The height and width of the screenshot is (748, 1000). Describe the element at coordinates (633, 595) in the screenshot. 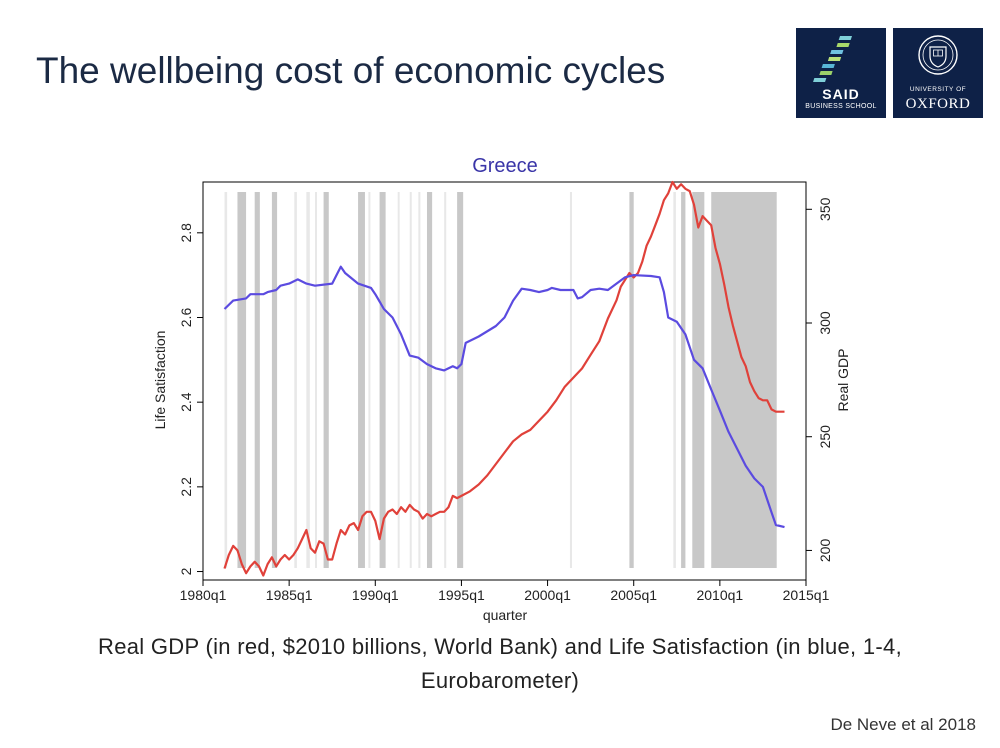

I see `x-tick-label: 2005q1` at that location.